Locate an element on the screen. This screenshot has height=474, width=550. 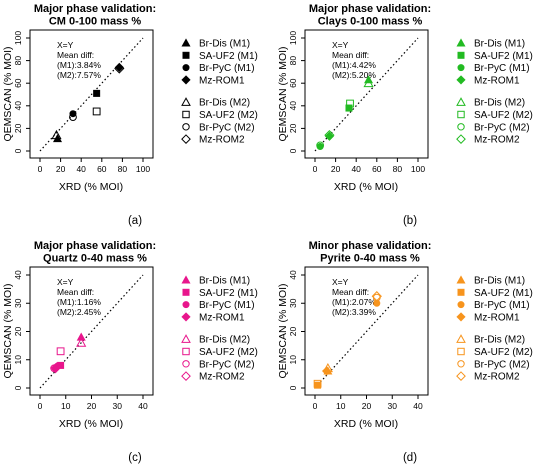
chart-title-line: Minor phase validation: is located at coordinates (370, 246).